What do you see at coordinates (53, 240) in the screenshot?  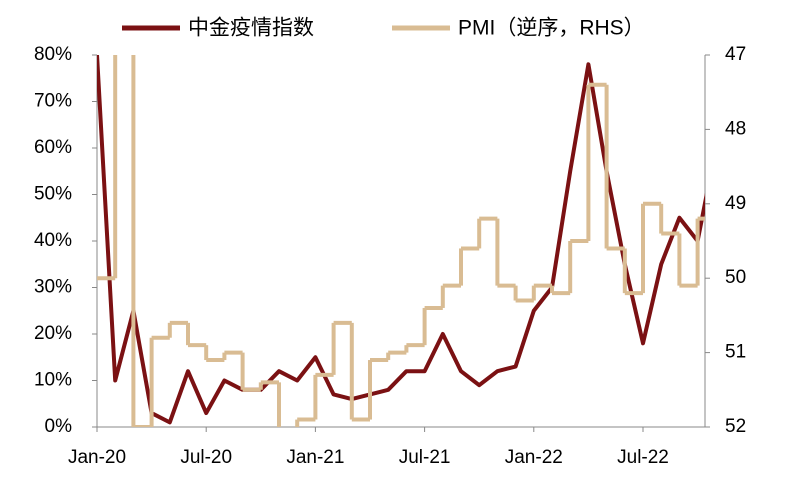 I see `y-tick-label: 40%` at bounding box center [53, 240].